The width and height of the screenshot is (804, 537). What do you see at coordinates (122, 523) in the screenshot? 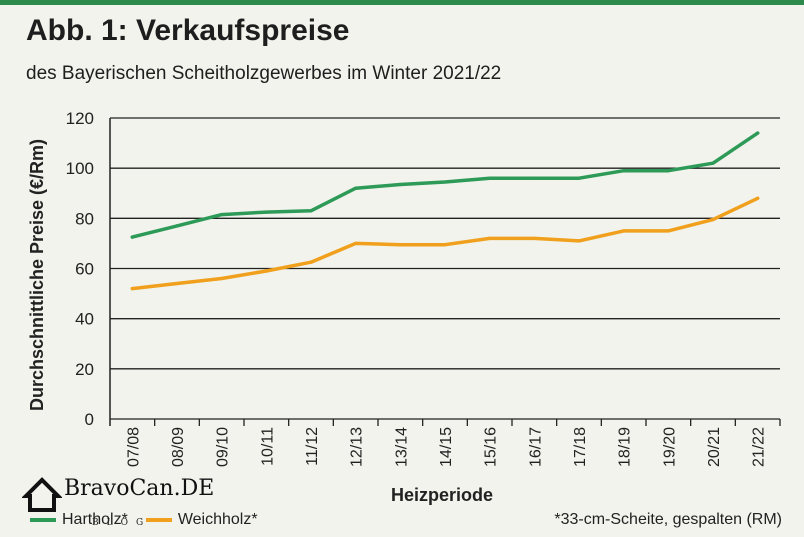
I see `watermark-subtext: BLOG` at bounding box center [122, 523].